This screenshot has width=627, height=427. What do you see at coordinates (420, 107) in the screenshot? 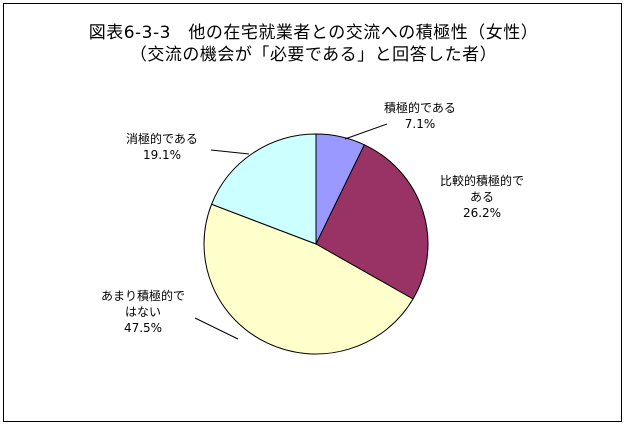
I see `slice-label-0: 積極的である` at bounding box center [420, 107].